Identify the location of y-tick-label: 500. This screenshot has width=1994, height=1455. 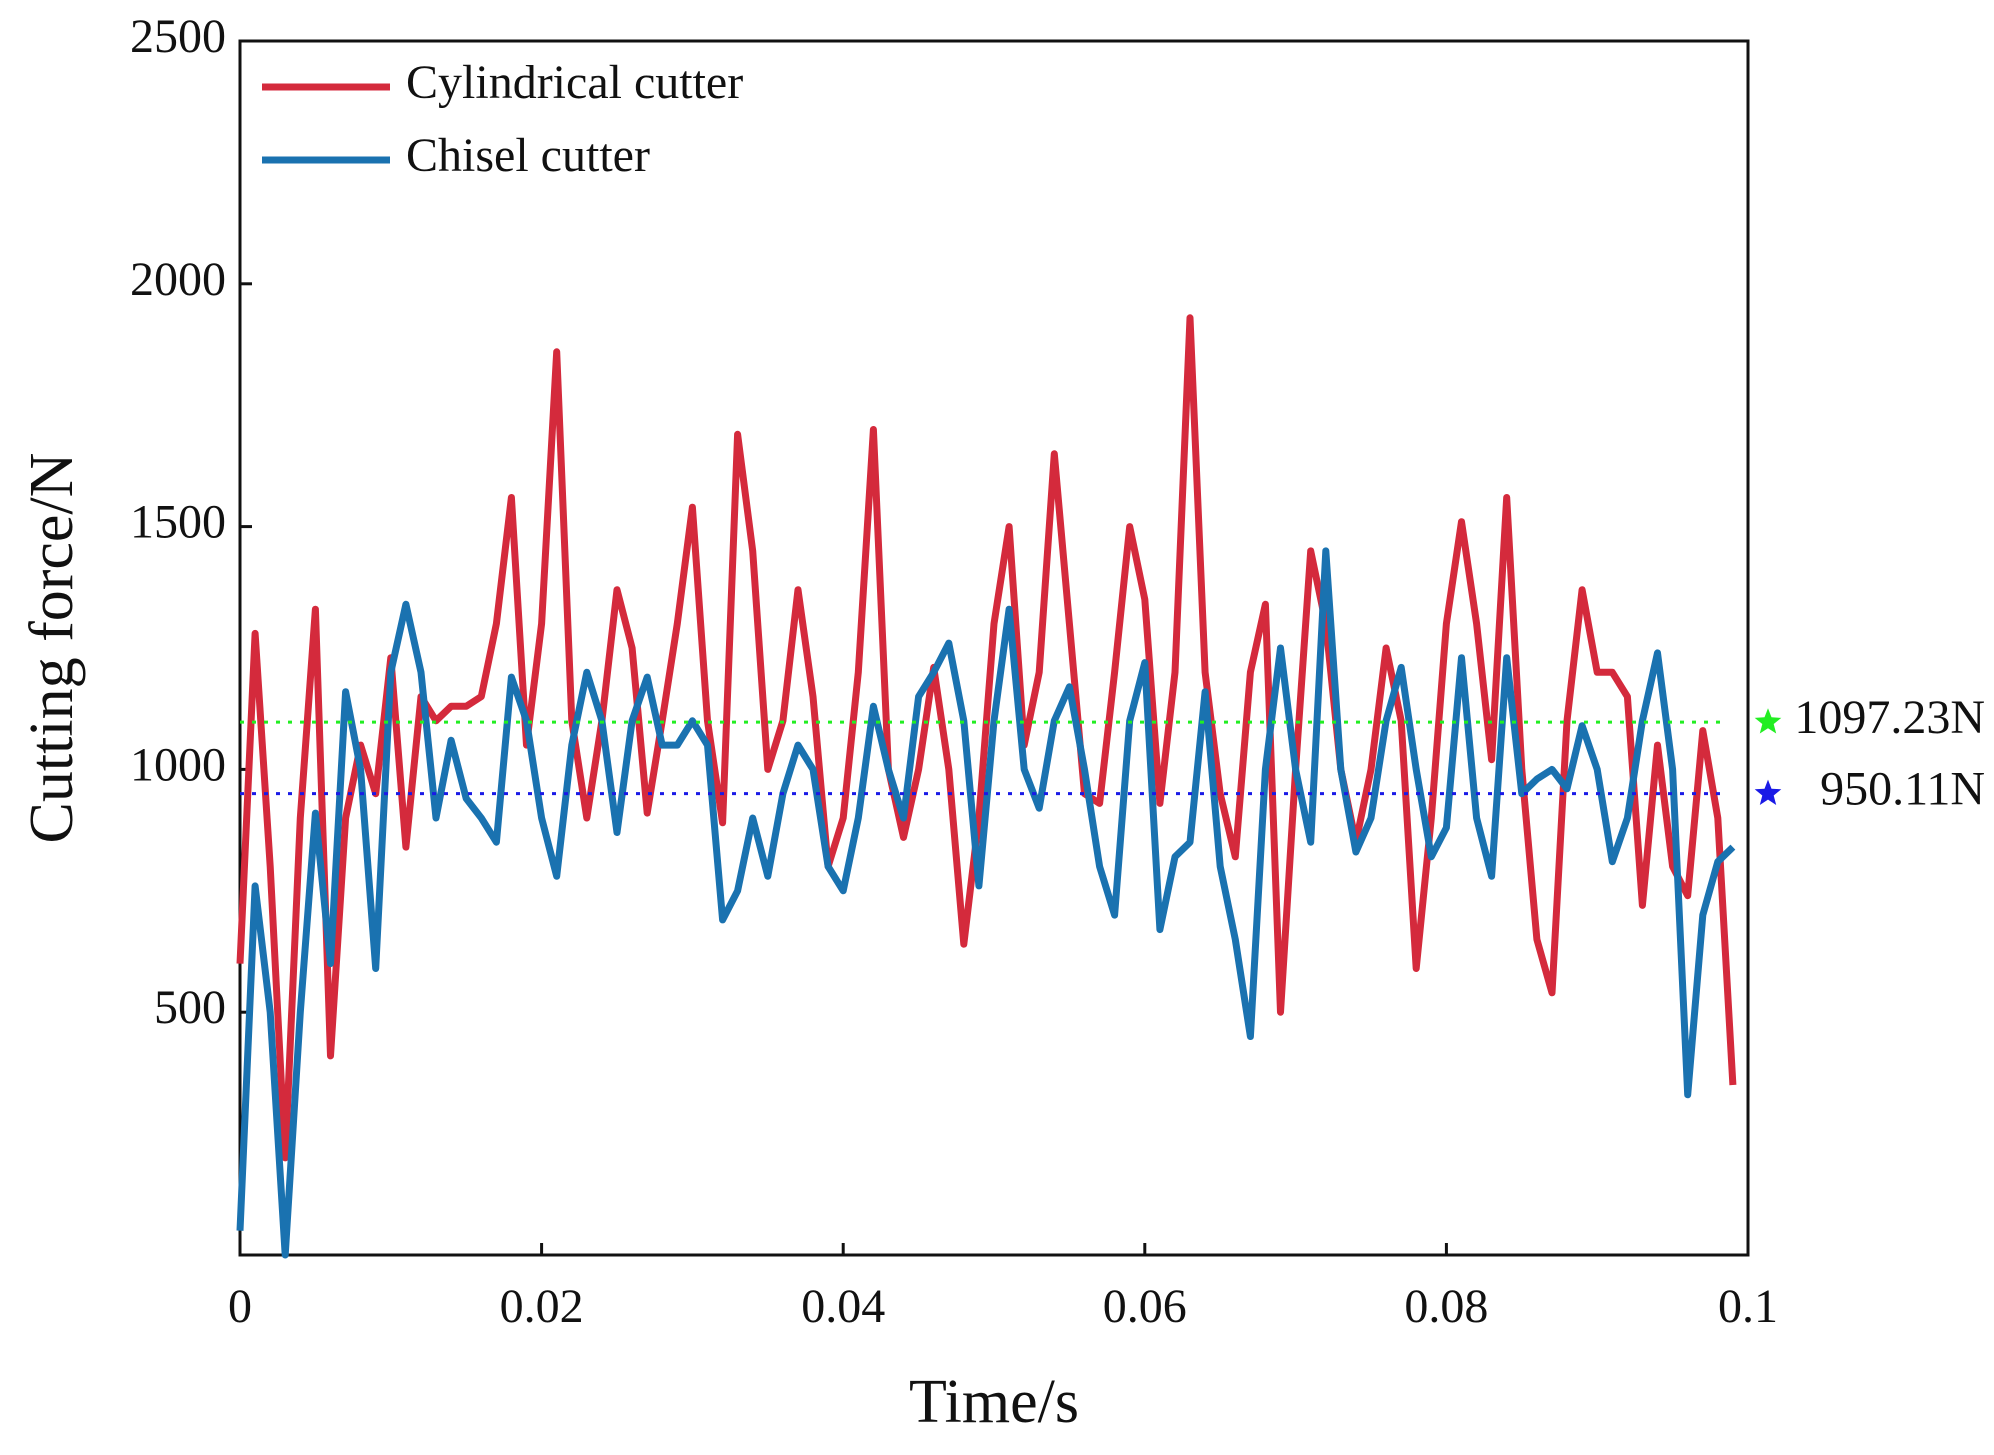
(190, 1007).